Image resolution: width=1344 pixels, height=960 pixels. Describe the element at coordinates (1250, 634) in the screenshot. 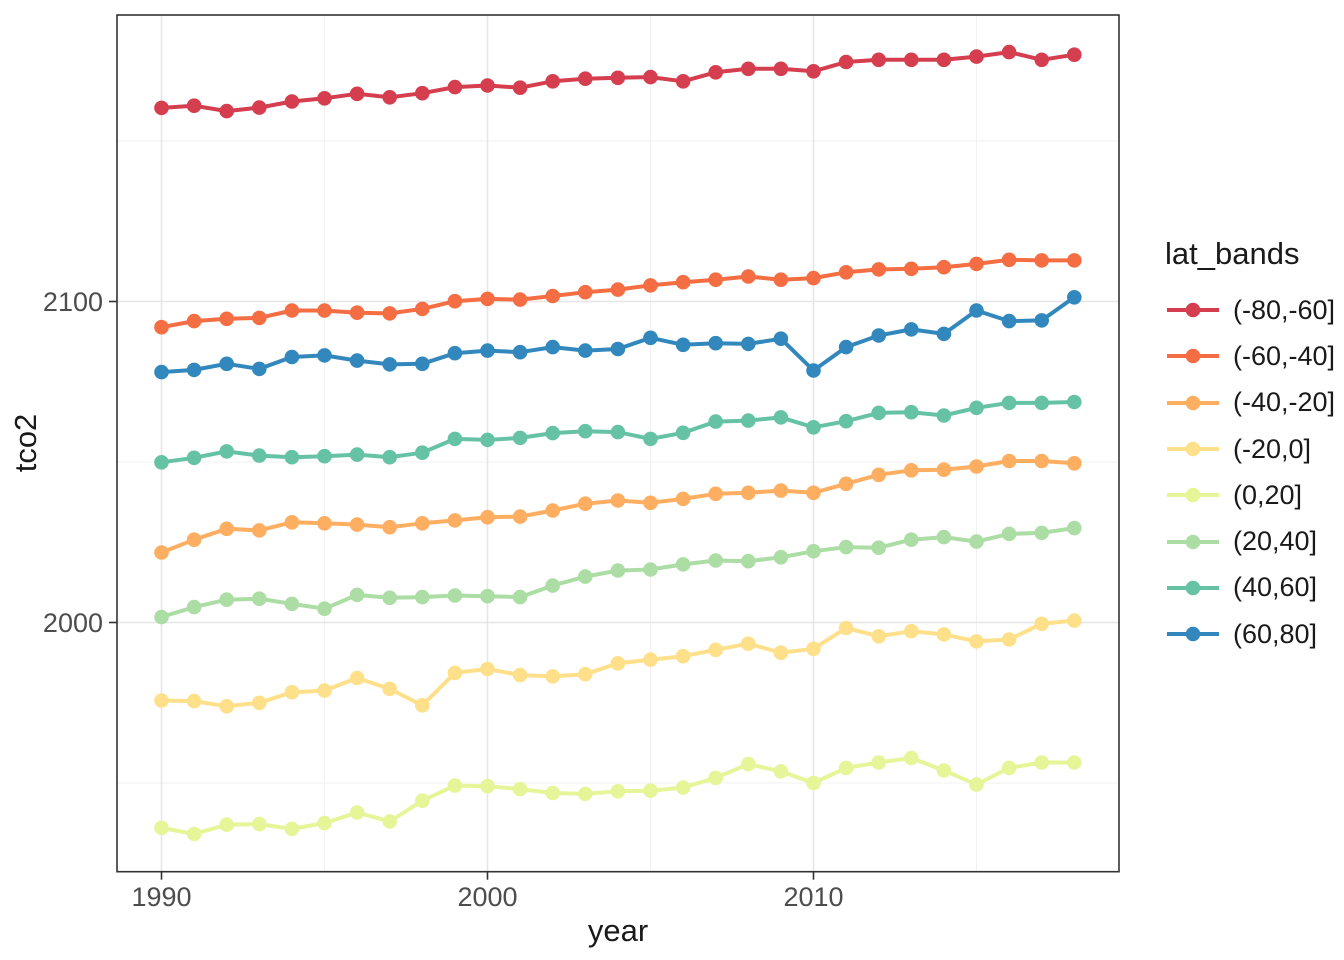

I see `legend-item: (60,80]` at that location.